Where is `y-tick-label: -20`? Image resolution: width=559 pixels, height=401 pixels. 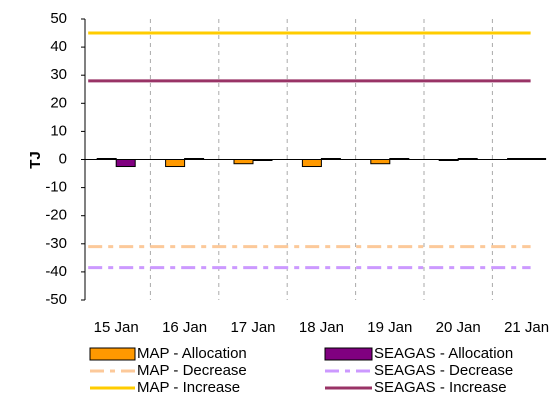
y-tick-label: -20 is located at coordinates (56, 215).